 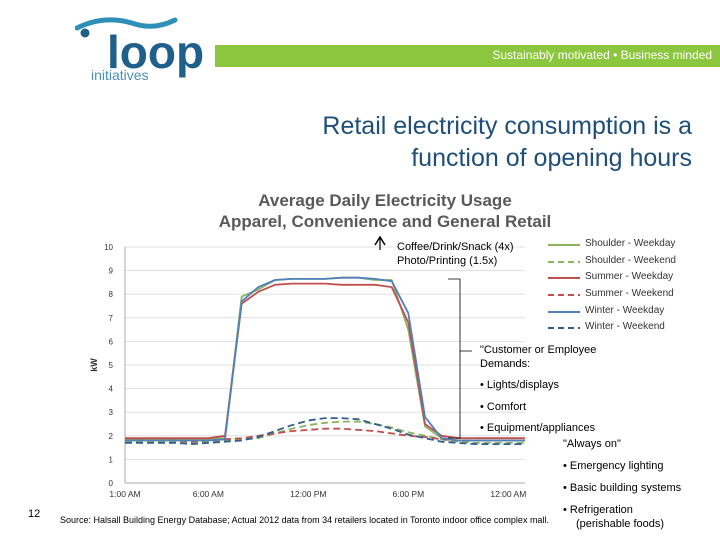 I want to click on top-annotation-line2: Photo/Printing (1.5x), so click(x=447, y=261).